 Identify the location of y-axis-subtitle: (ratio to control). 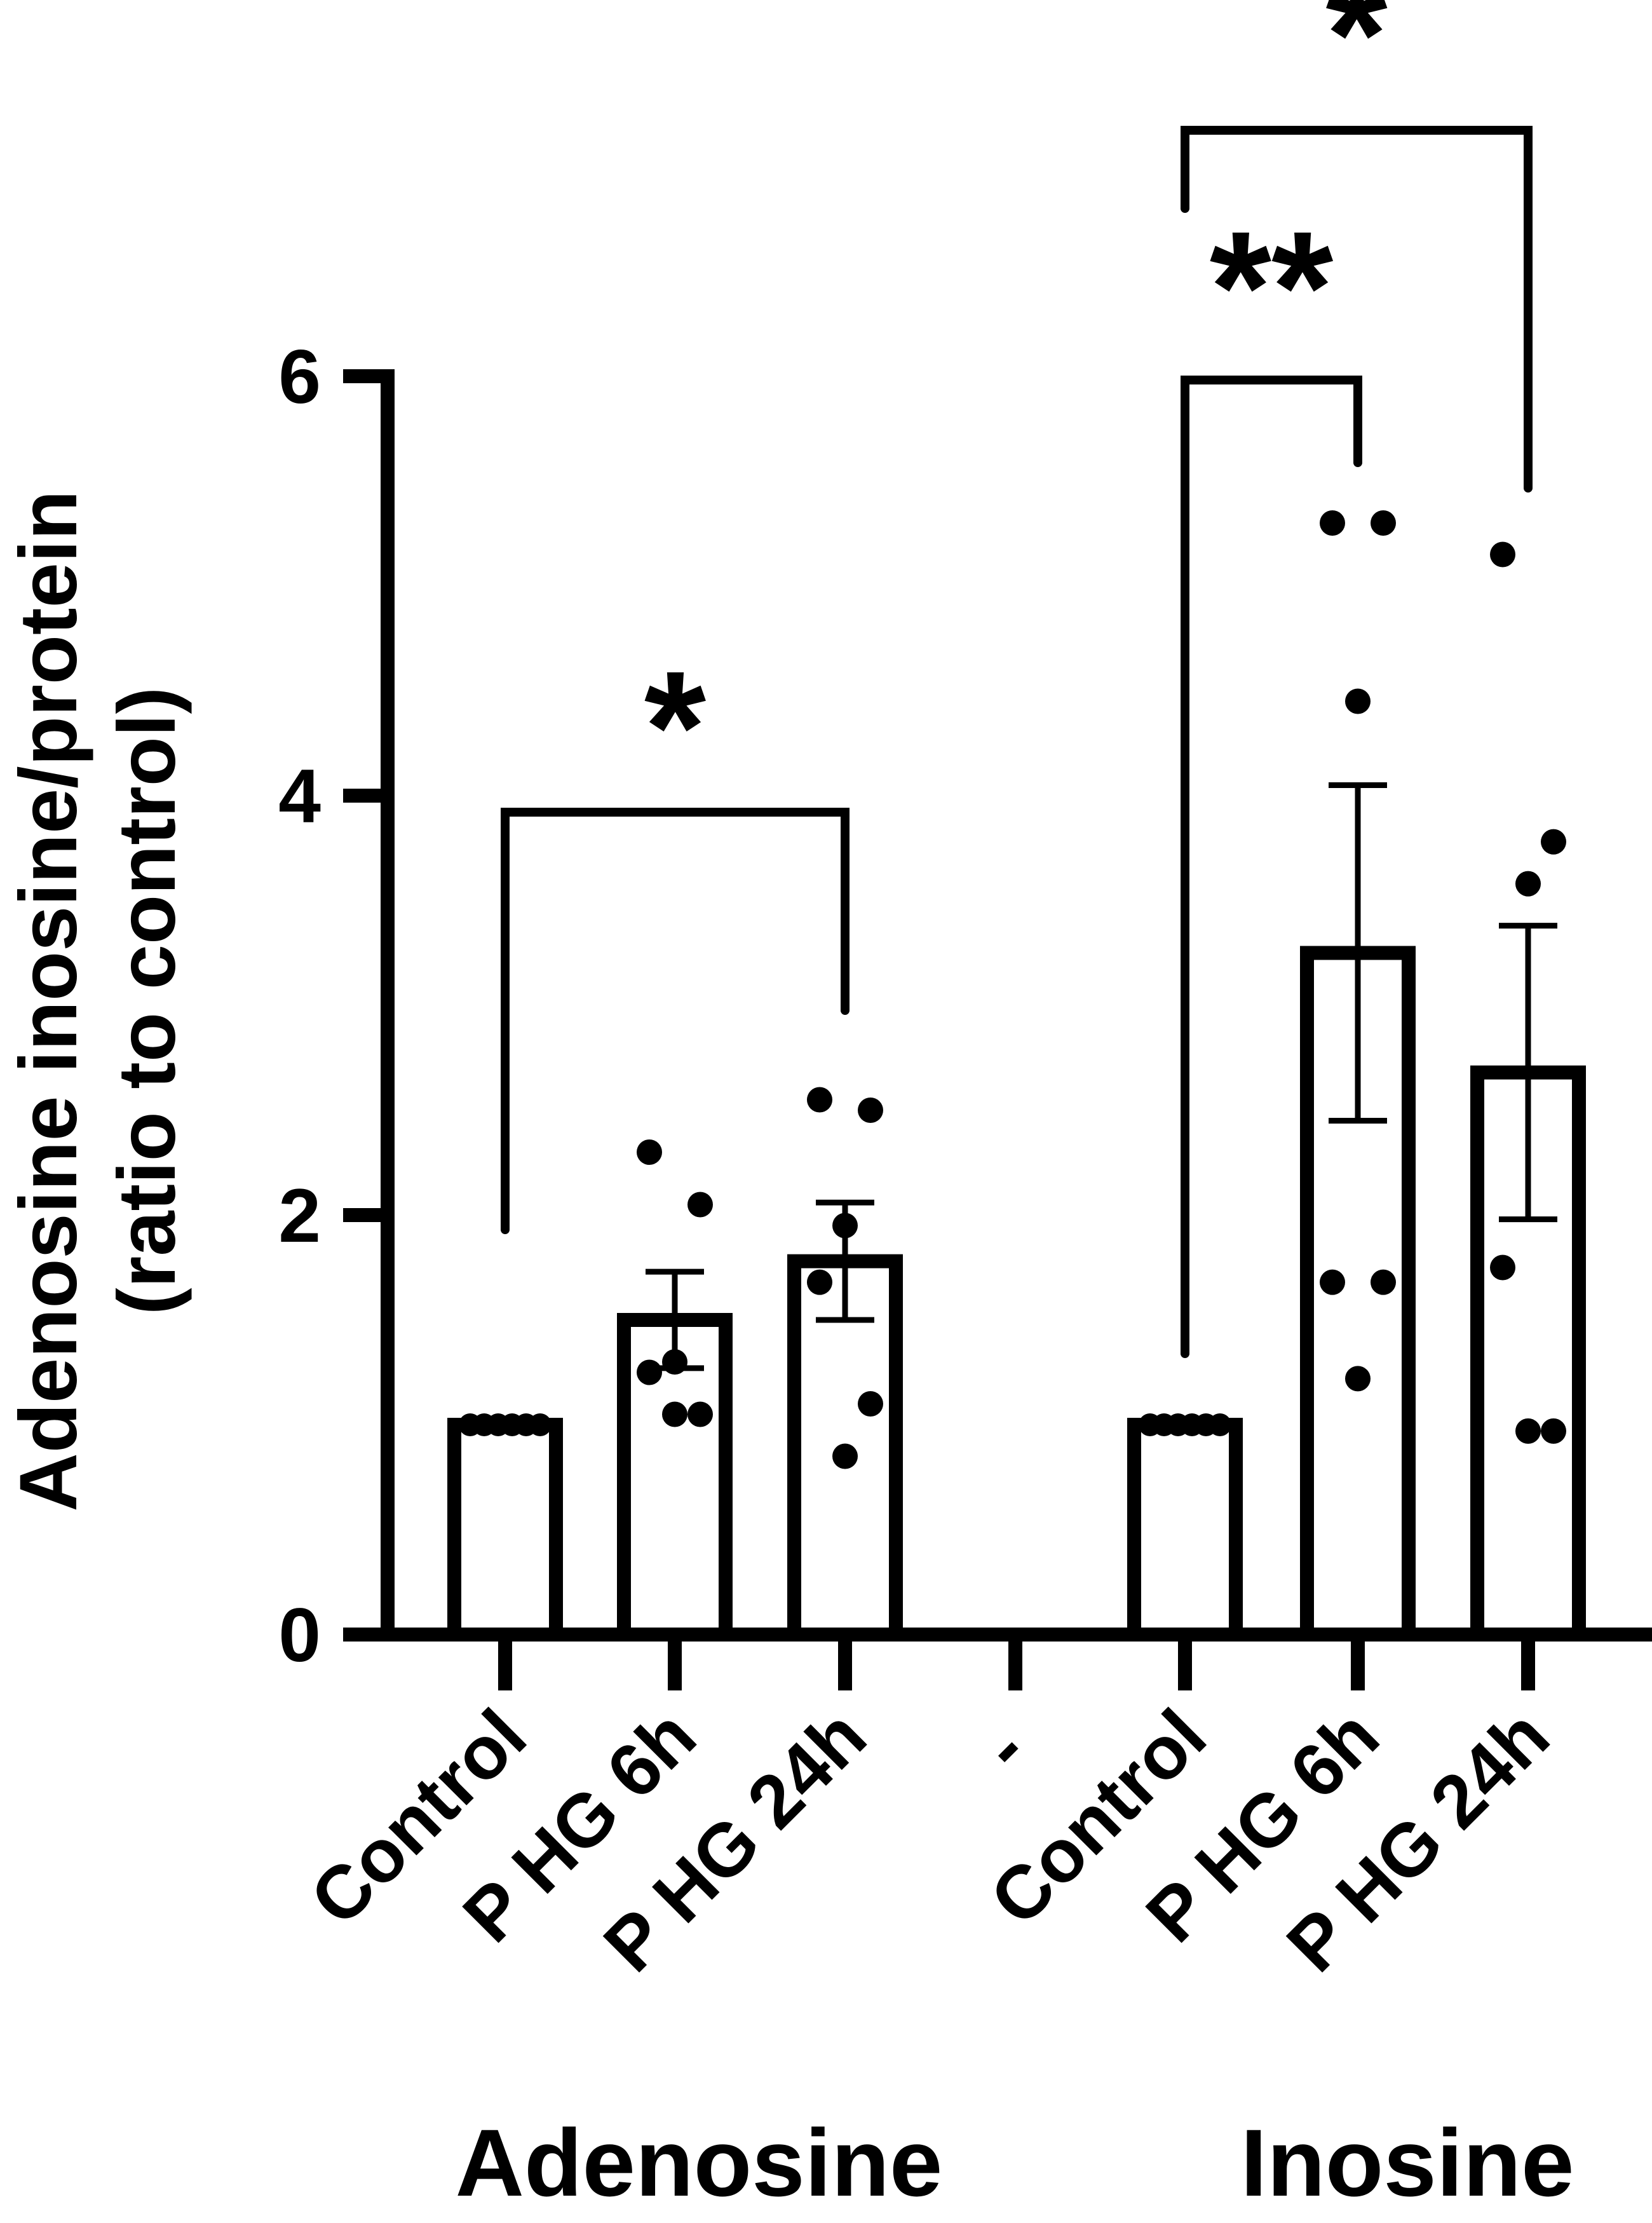
(147, 1001).